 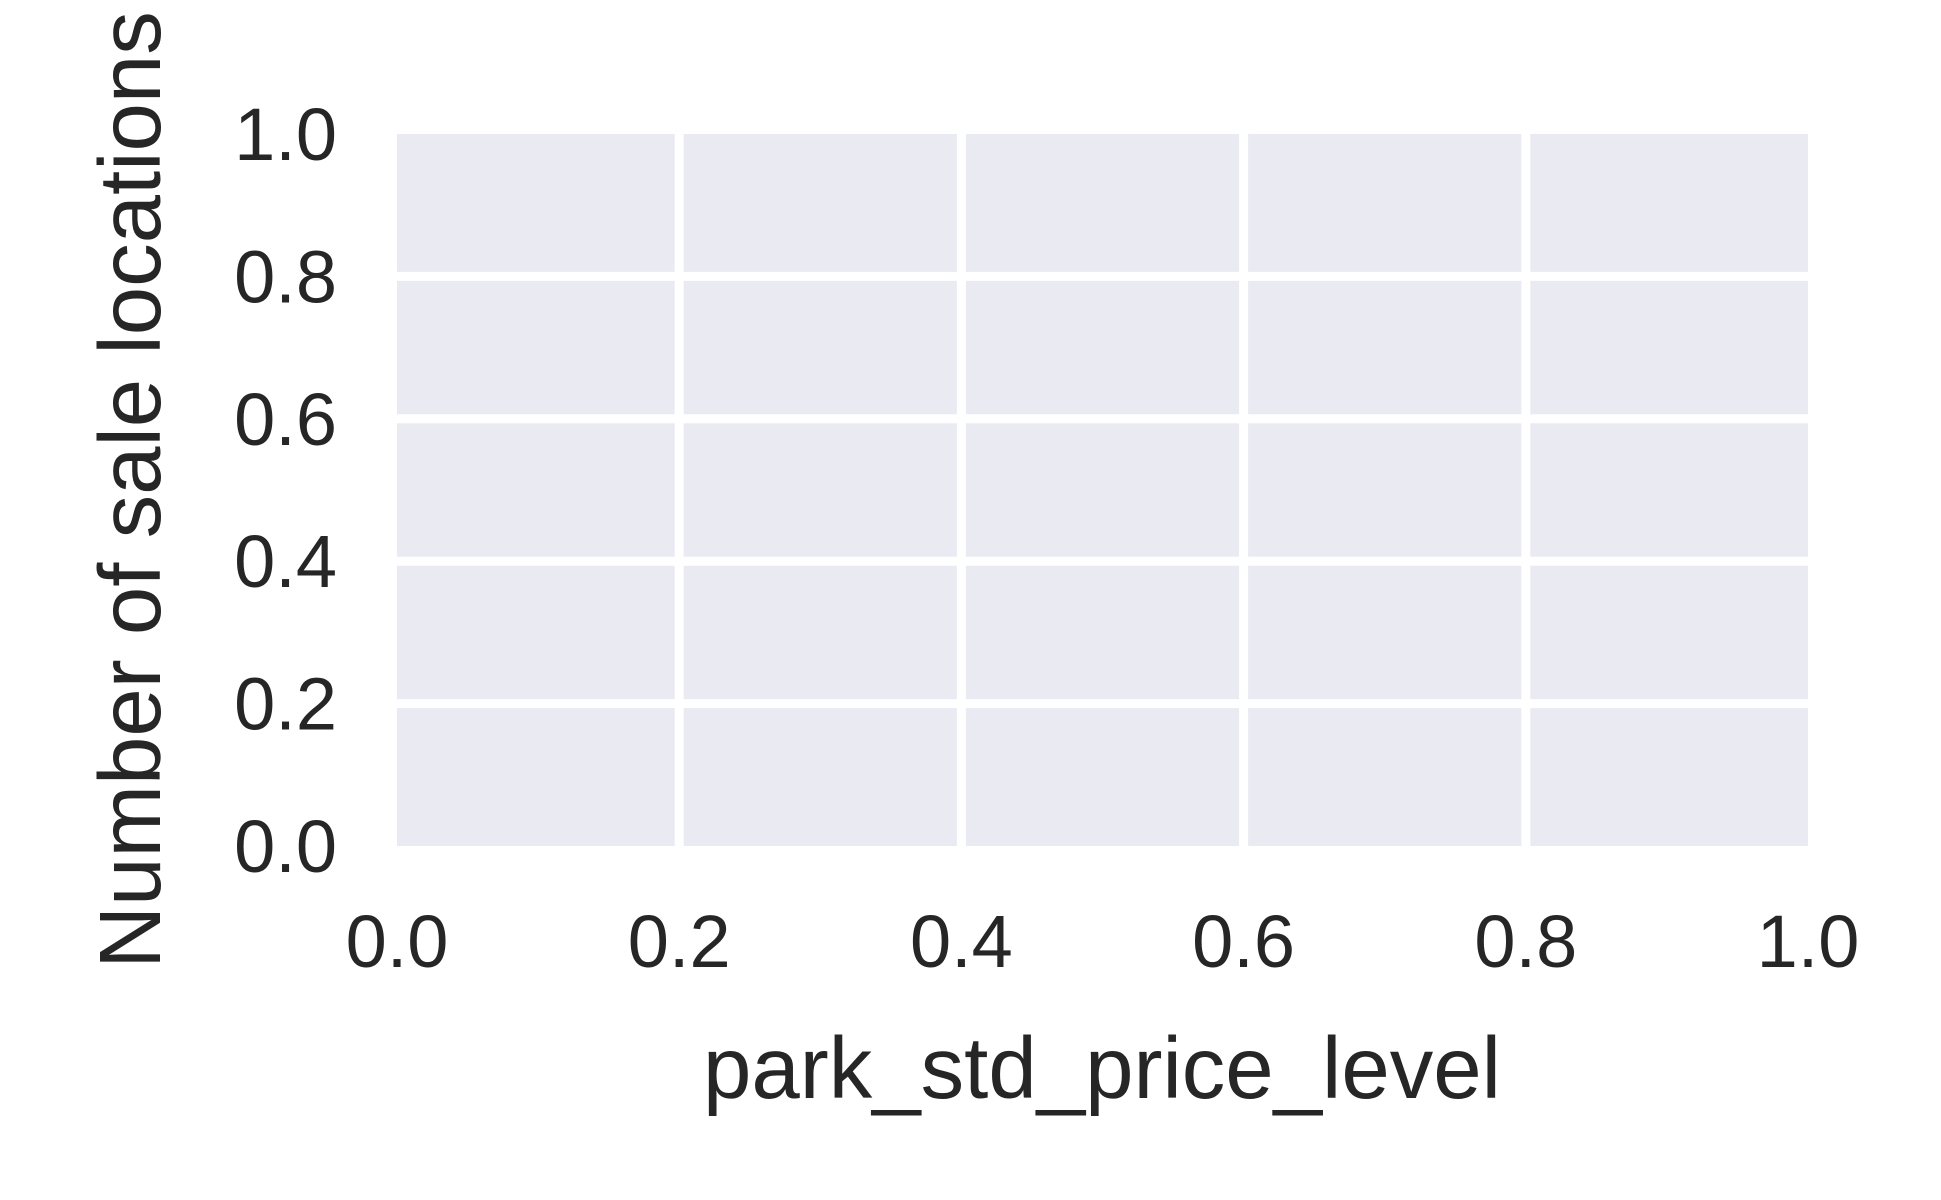 I want to click on x-tick-label: 0.6, so click(x=1243, y=941).